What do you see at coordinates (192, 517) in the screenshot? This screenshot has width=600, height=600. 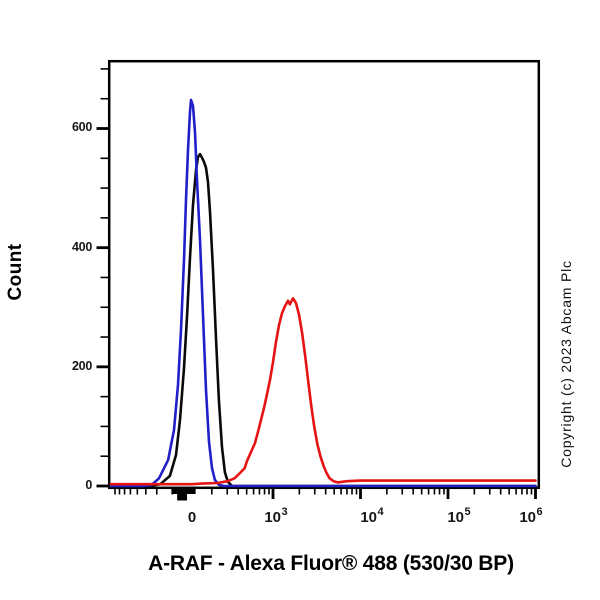 I see `x-tick-label-0: 0` at bounding box center [192, 517].